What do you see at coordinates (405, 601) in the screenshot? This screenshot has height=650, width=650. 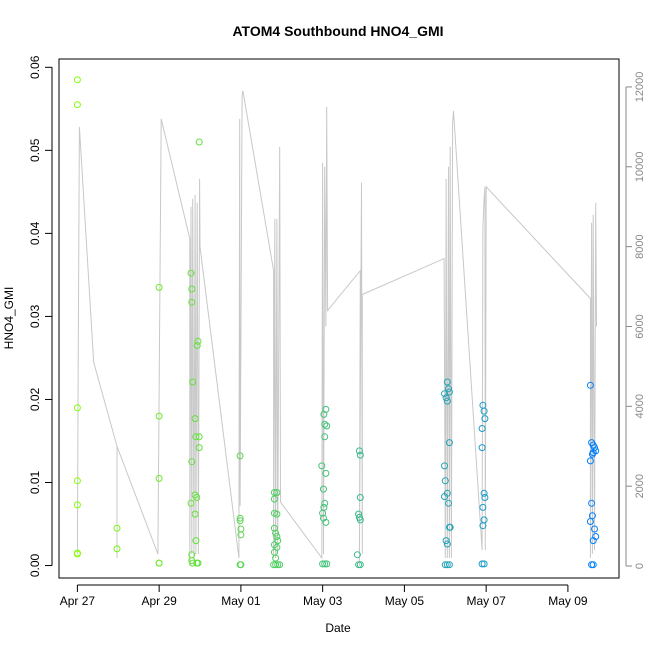 I see `x-tick-label: May 05` at bounding box center [405, 601].